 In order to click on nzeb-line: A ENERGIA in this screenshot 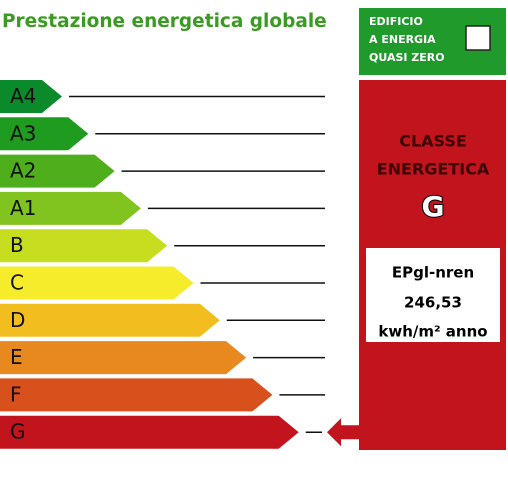, I will do `click(402, 39)`.